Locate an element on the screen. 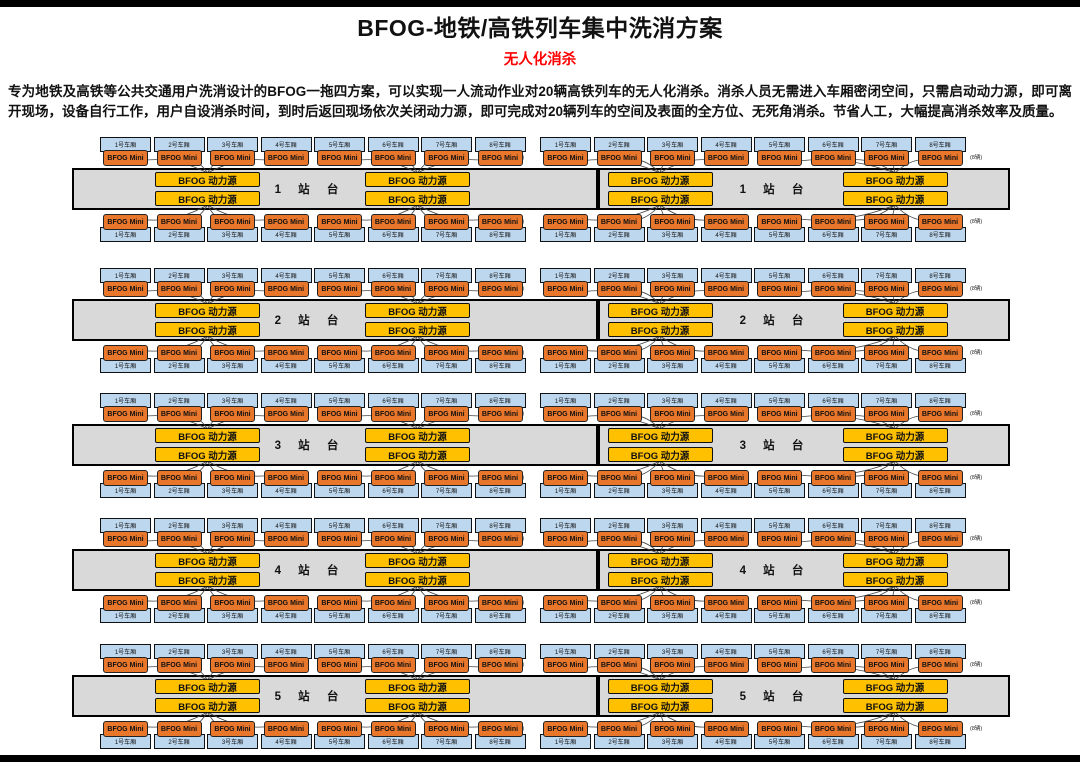  carriage-box: 8号车厢 is located at coordinates (940, 741).